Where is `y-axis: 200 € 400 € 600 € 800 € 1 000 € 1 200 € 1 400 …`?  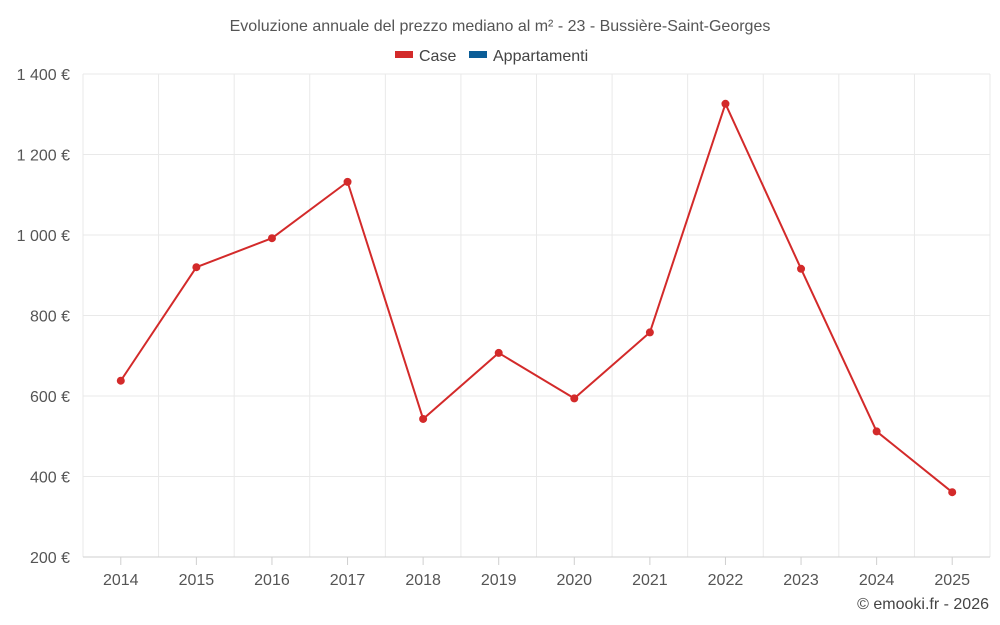
y-axis: 200 € 400 € 600 € 800 € 1 000 € 1 200 € 1 400 … is located at coordinates (43, 317).